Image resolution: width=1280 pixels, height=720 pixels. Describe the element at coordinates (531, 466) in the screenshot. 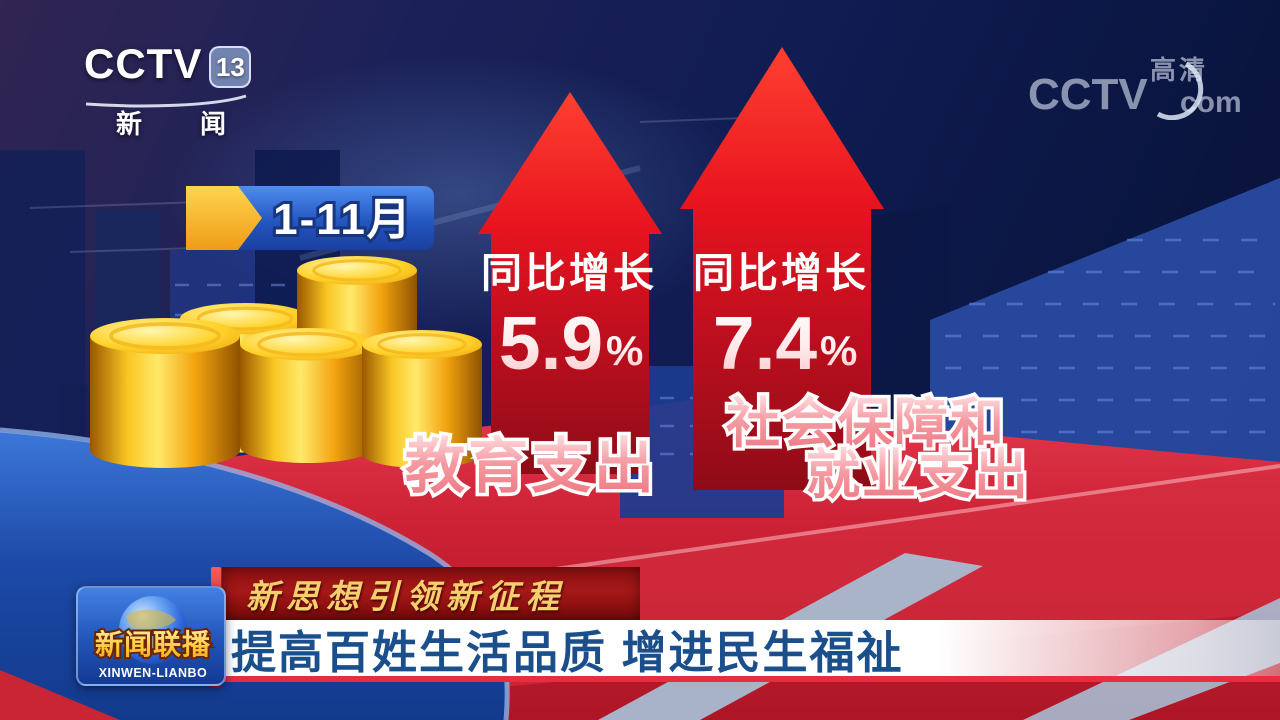

I see `category-label-education: 教育支出` at that location.